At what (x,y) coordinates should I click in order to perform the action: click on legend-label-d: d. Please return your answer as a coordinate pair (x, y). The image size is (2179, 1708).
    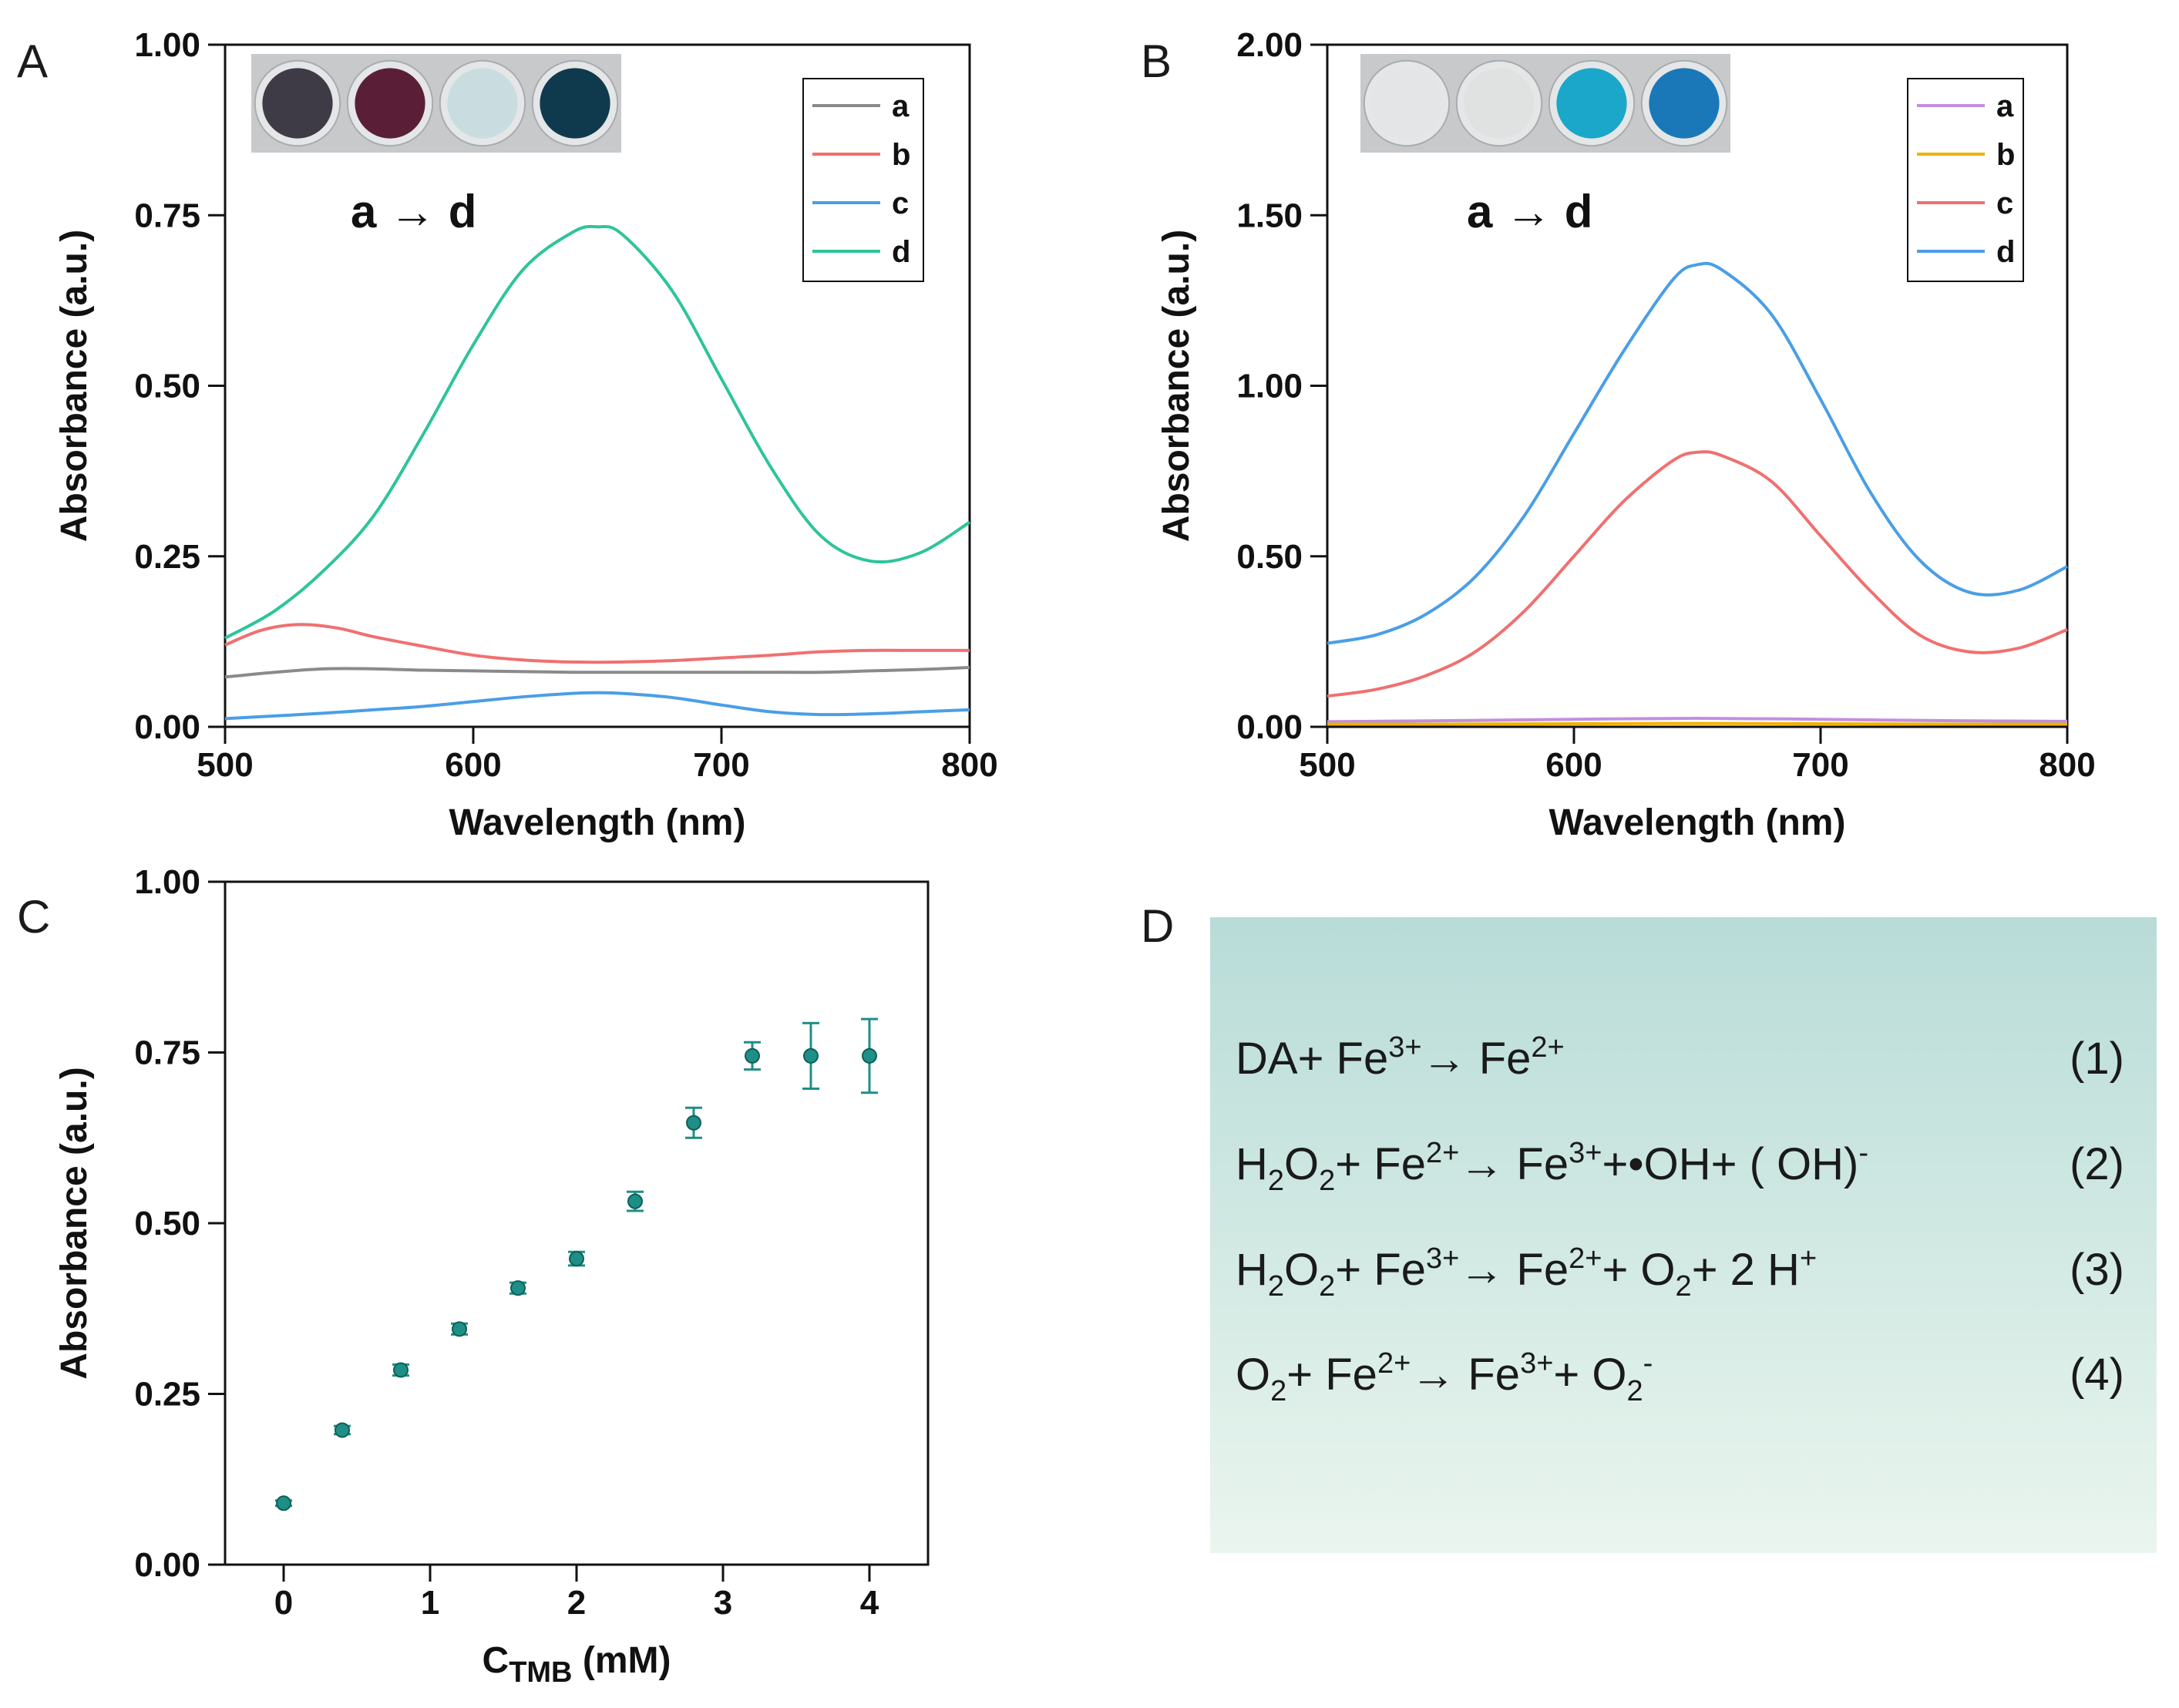
    Looking at the image, I should click on (901, 252).